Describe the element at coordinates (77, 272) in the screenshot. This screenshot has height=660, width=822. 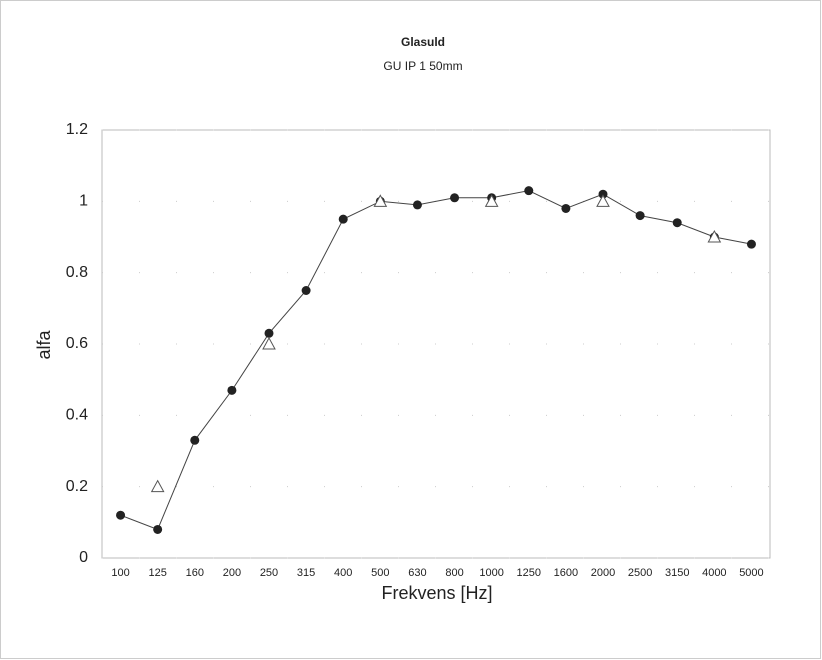
I see `y-tick-label: 0.8` at that location.